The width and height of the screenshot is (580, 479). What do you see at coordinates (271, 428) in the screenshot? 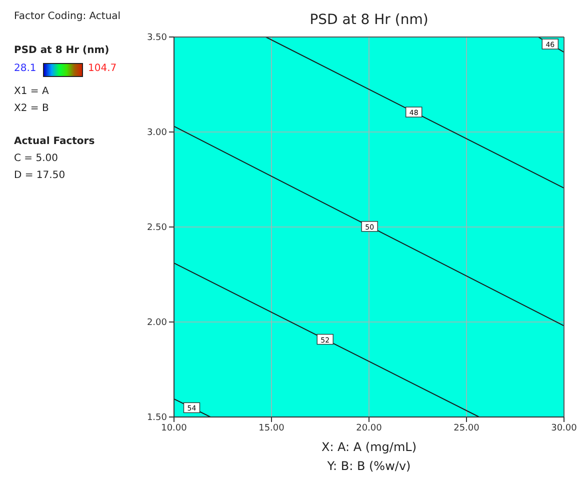
I see `x-tick-label: 15.00` at bounding box center [271, 428].